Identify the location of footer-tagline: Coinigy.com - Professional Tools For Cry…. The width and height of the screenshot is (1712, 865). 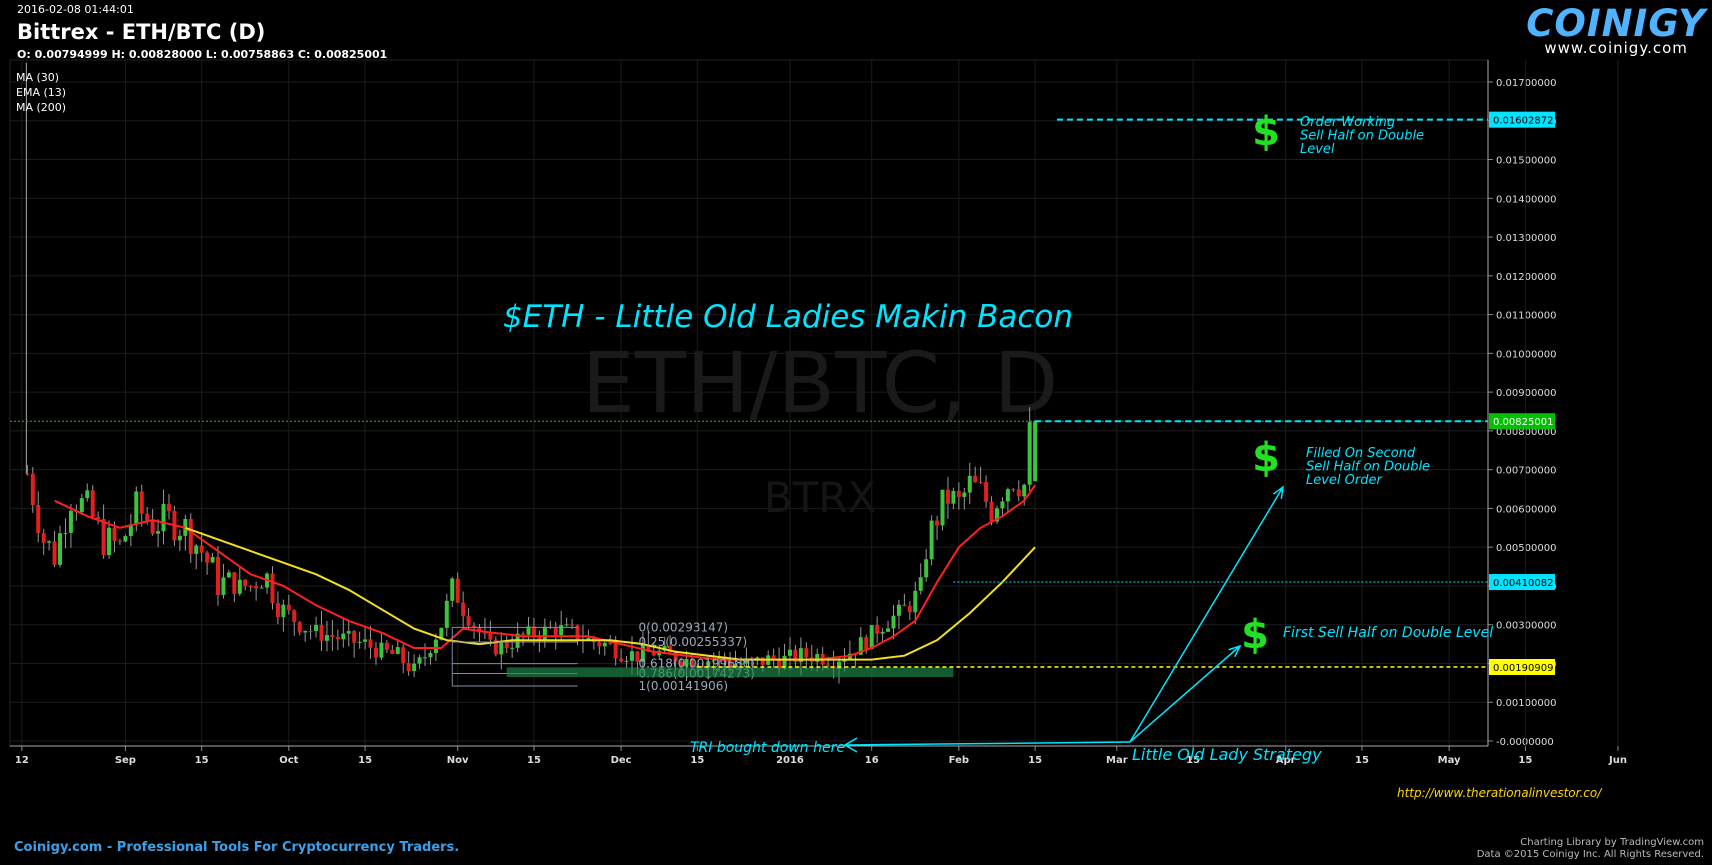
(237, 847).